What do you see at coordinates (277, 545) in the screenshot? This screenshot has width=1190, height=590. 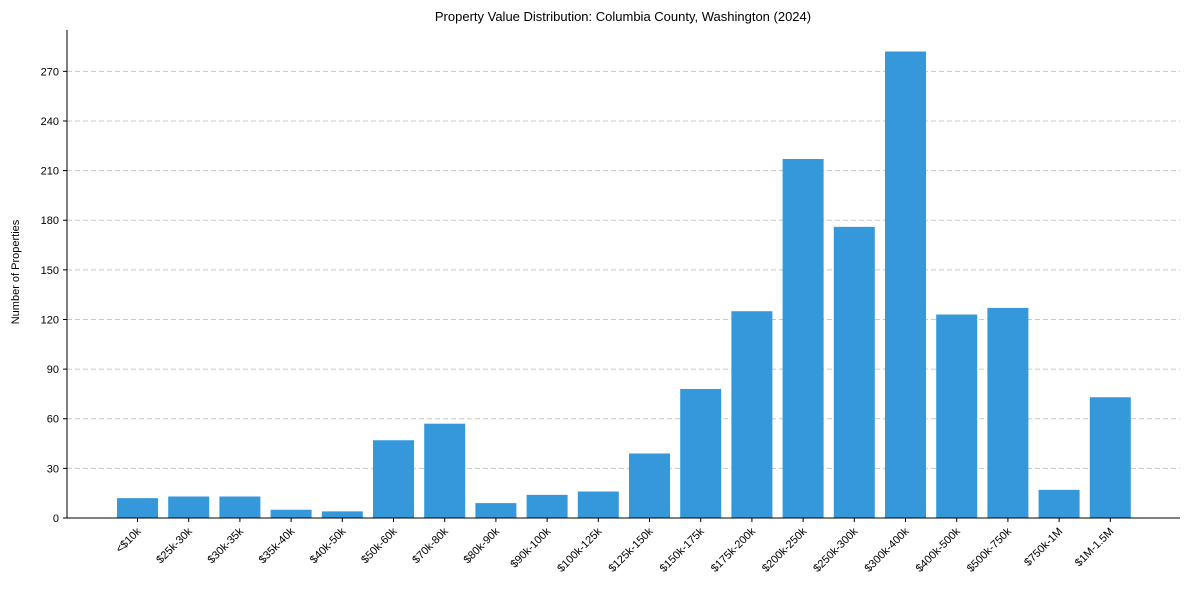 I see `x-tick-label: $35k-40k` at bounding box center [277, 545].